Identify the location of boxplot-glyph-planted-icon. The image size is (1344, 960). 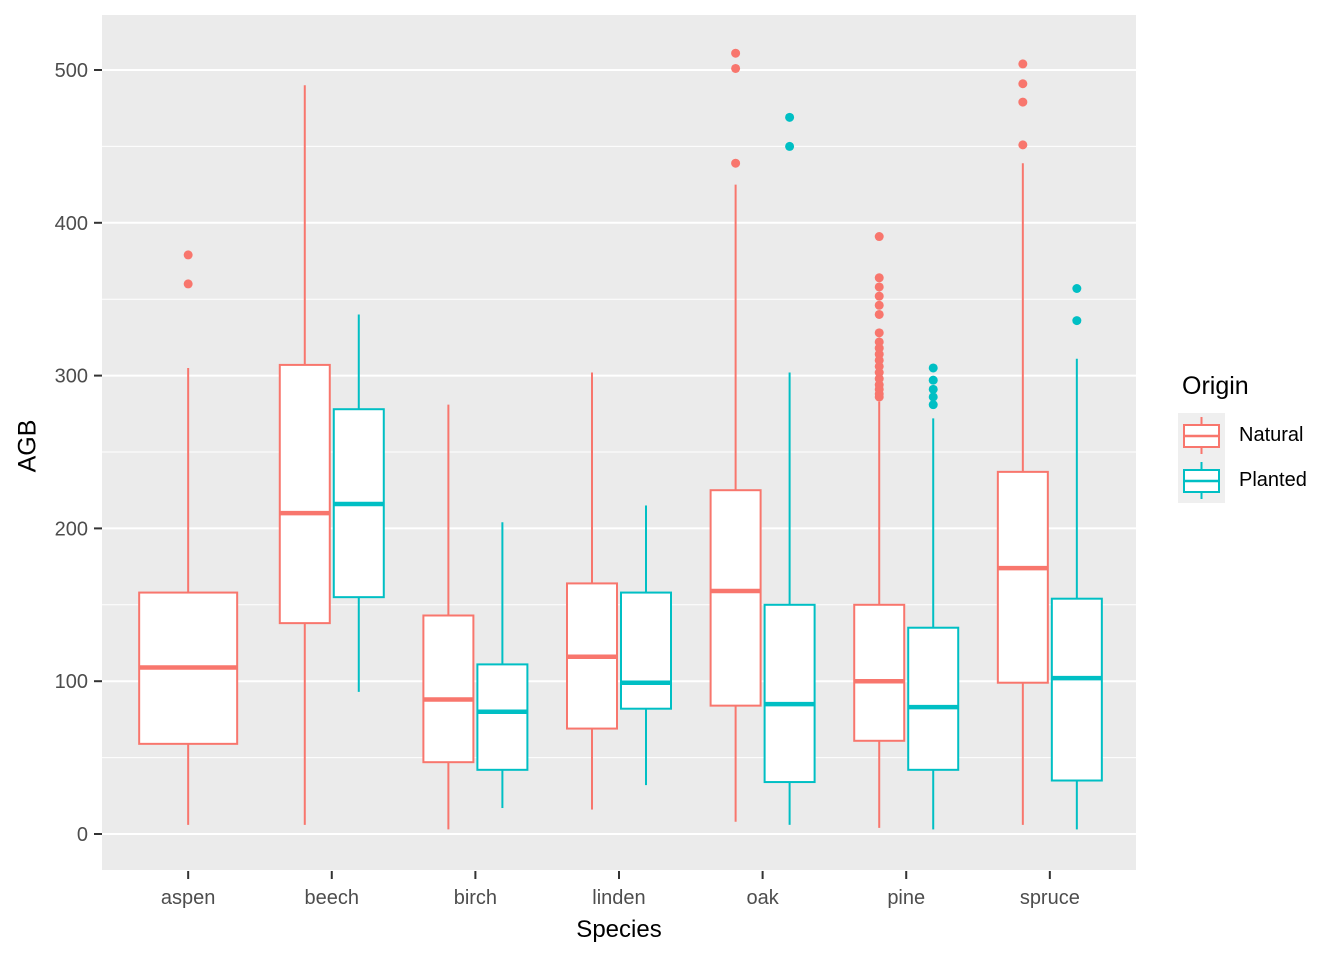
(1201, 480).